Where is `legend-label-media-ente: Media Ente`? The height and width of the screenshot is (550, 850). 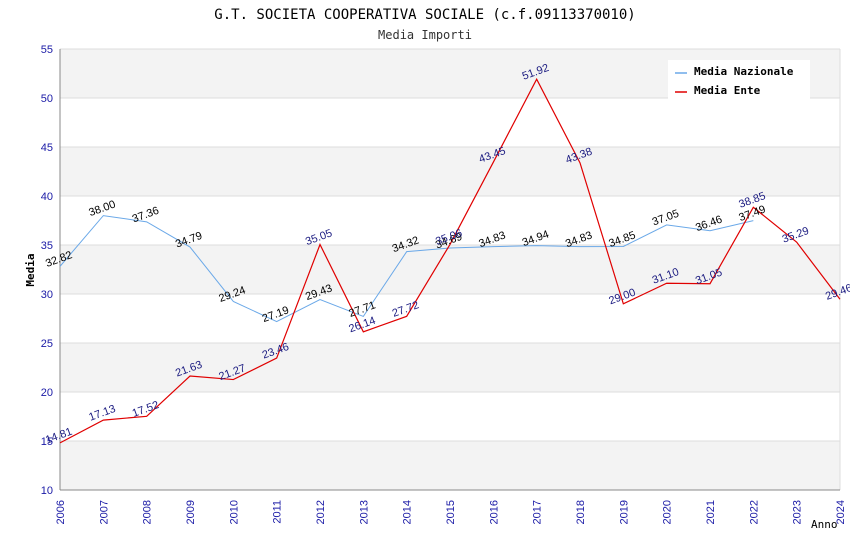 legend-label-media-ente: Media Ente is located at coordinates (727, 90).